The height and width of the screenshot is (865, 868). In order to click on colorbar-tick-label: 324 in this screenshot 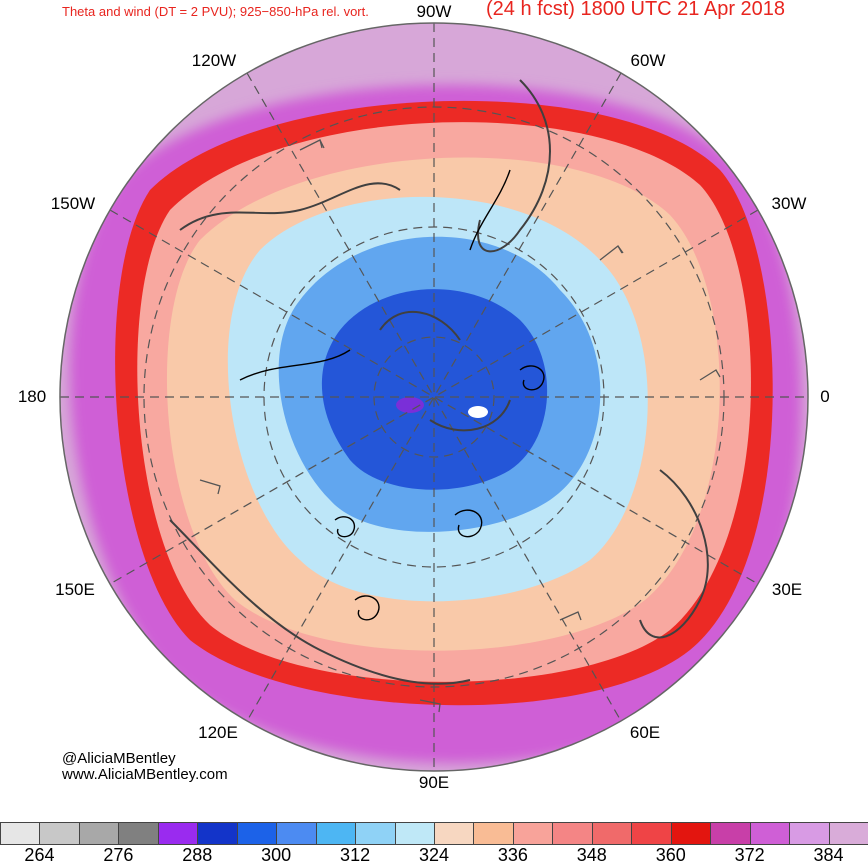, I will do `click(434, 855)`.